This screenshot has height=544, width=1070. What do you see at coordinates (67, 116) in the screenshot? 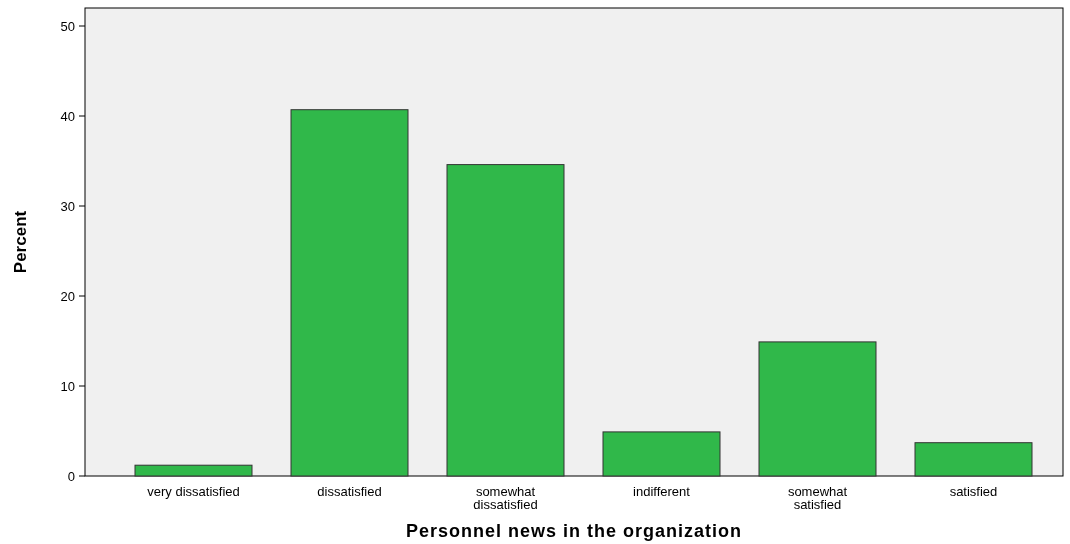
I see `y-tick-label: 40` at bounding box center [67, 116].